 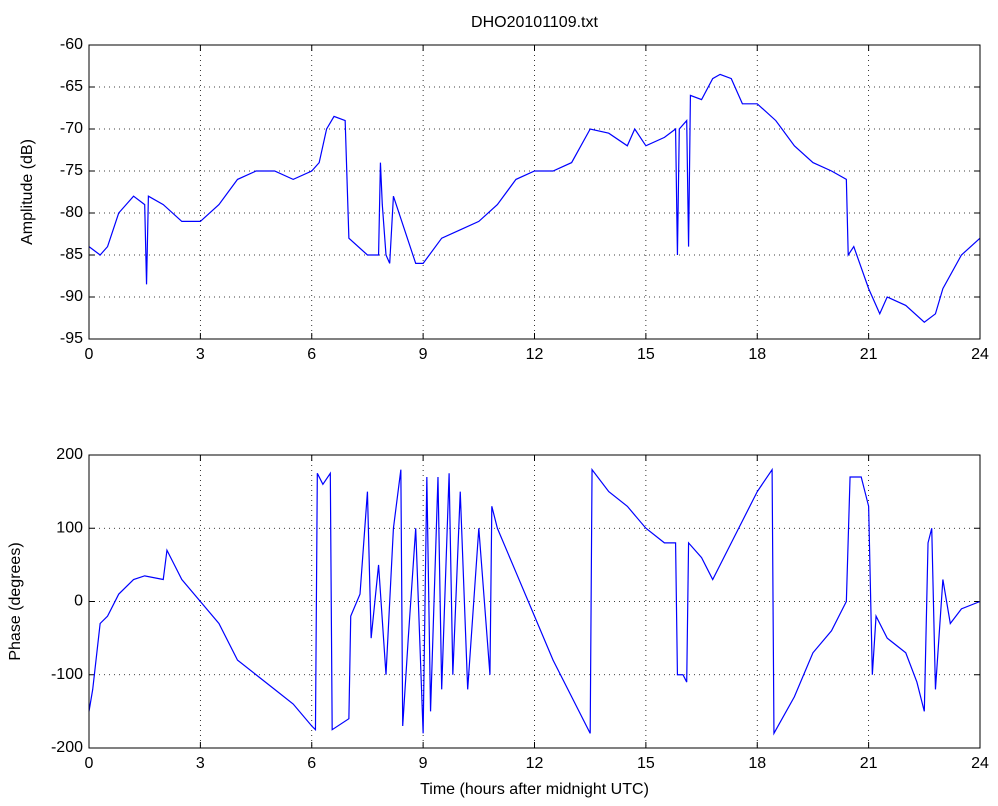 I want to click on x-axis-label: Time (hours after midnight UTC), so click(x=534, y=789).